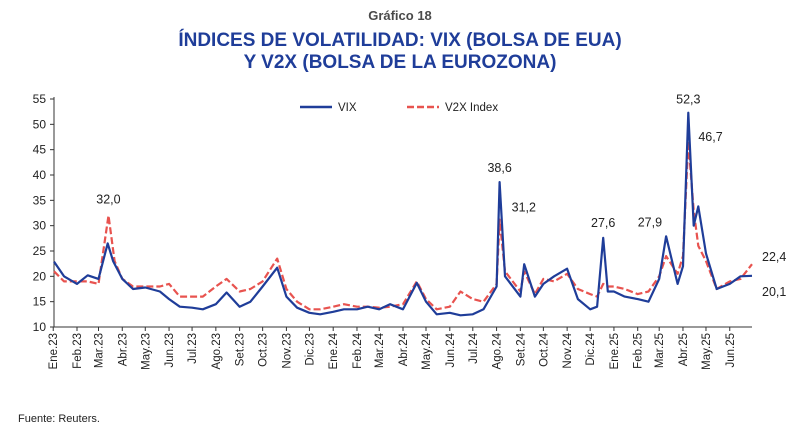 The height and width of the screenshot is (439, 800). Describe the element at coordinates (399, 108) in the screenshot. I see `chart-legend: VIX V2X Index` at that location.